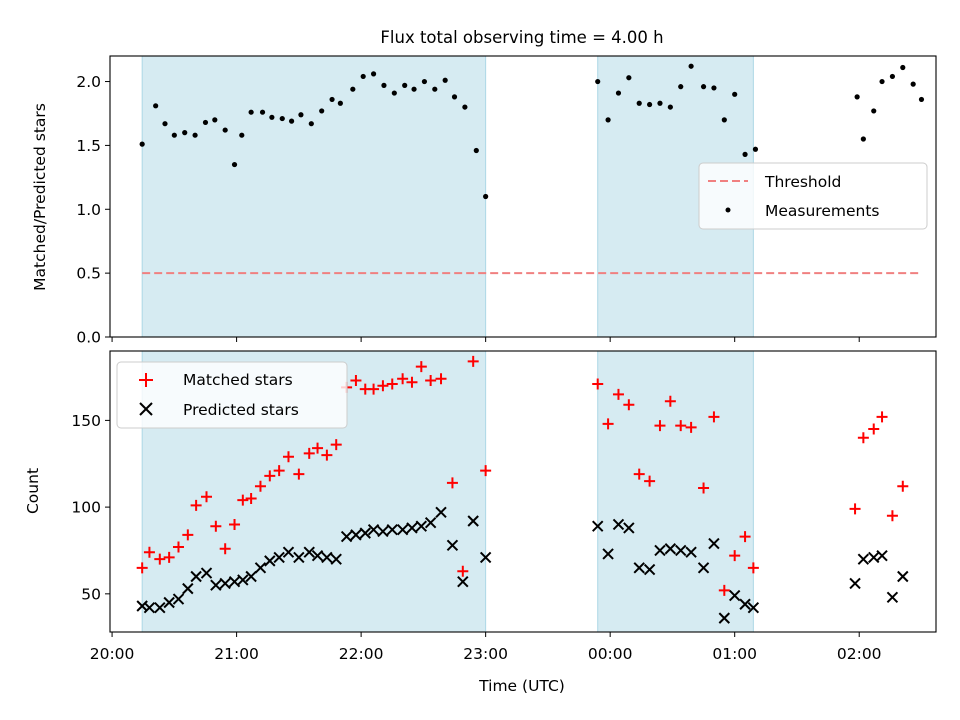 The height and width of the screenshot is (720, 960). What do you see at coordinates (232, 395) in the screenshot?
I see `bottom-legend-box` at bounding box center [232, 395].